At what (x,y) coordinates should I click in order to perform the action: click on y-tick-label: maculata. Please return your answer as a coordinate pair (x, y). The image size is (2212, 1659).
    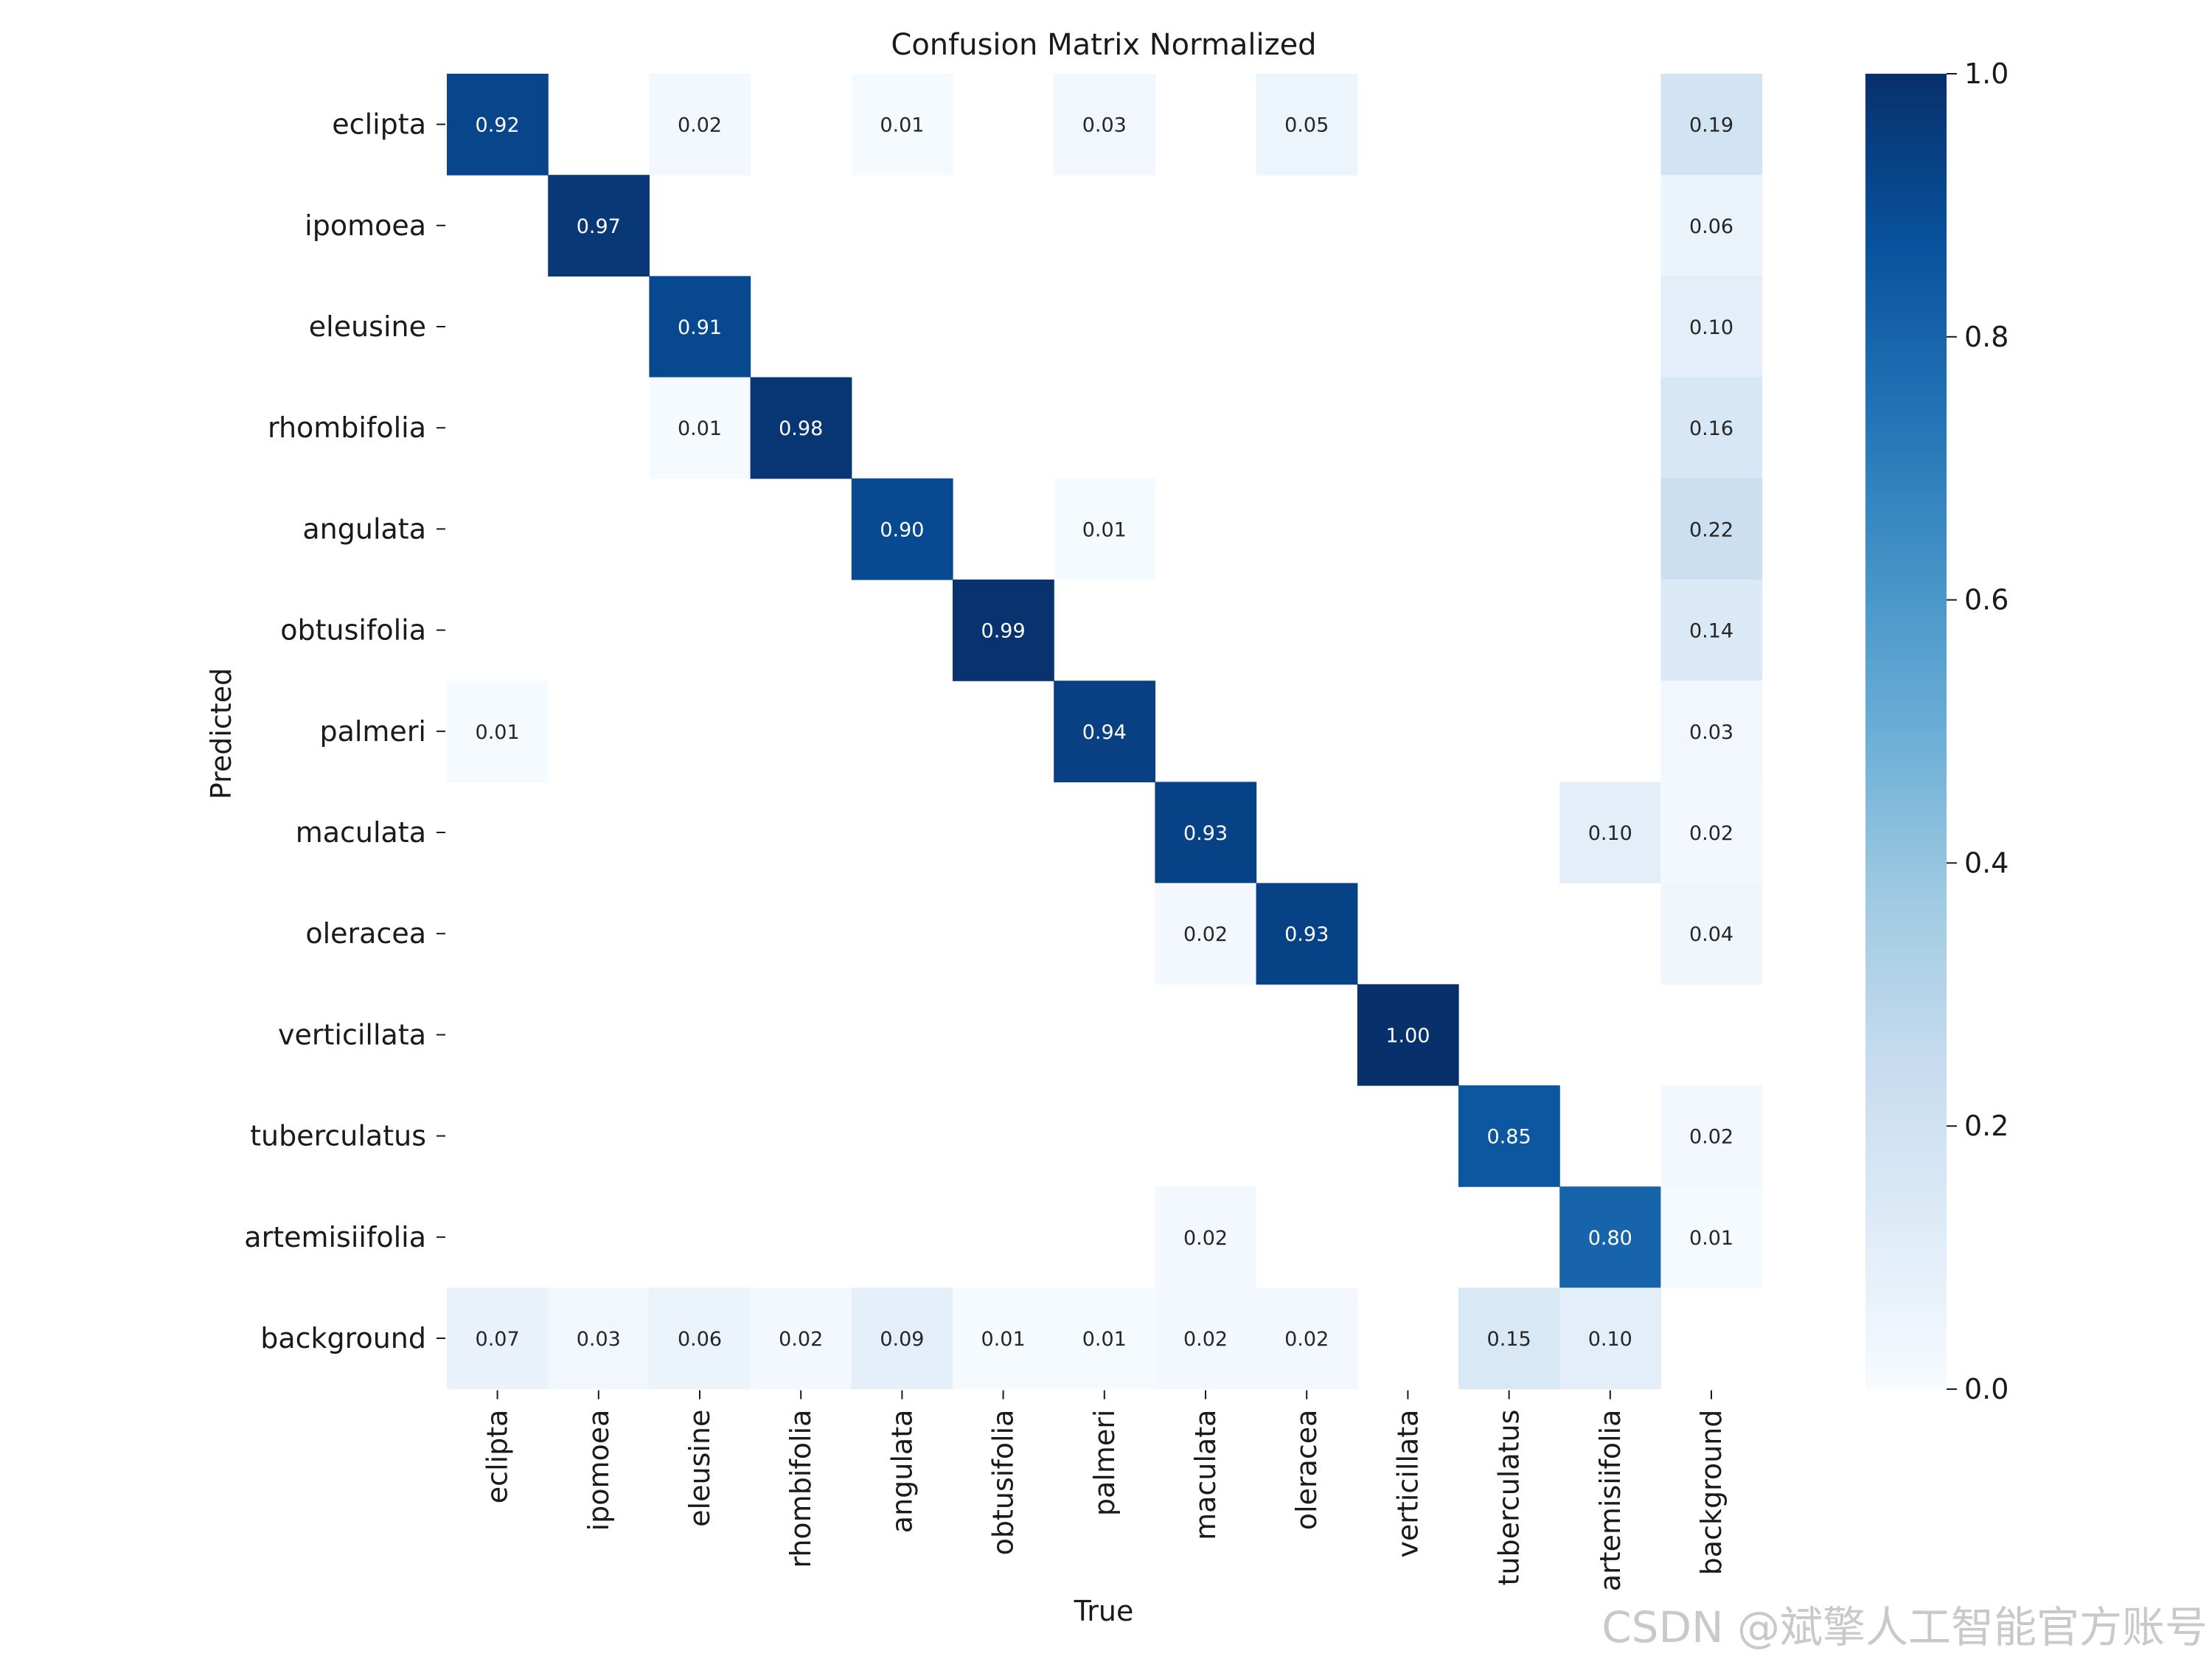
    Looking at the image, I should click on (361, 832).